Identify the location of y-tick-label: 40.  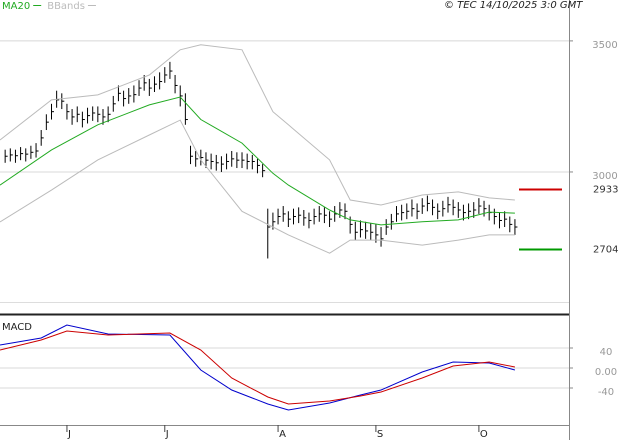
(606, 352).